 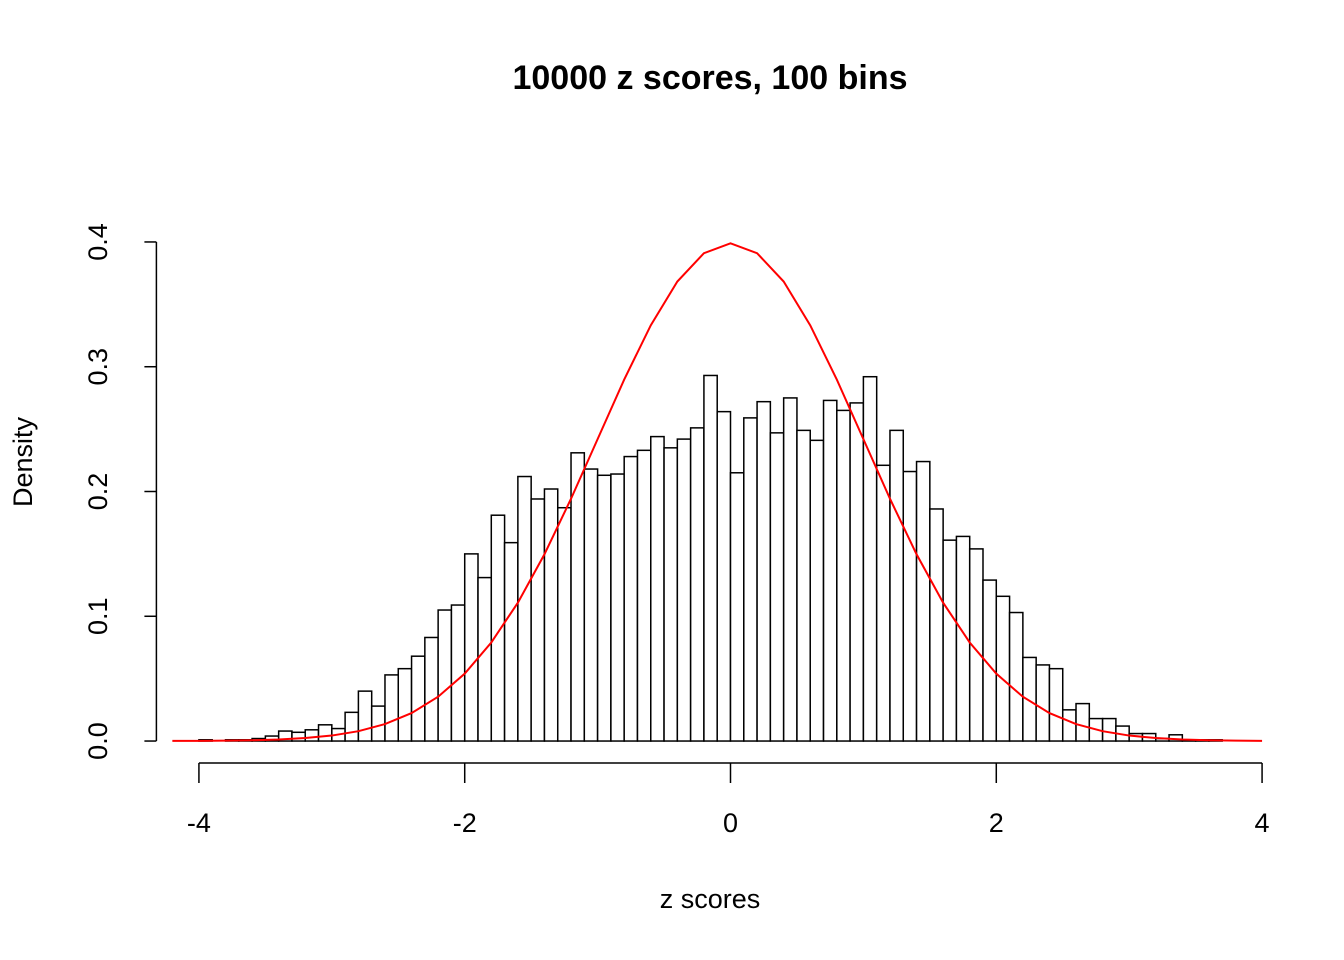 What do you see at coordinates (730, 823) in the screenshot?
I see `x-tick-label: 0` at bounding box center [730, 823].